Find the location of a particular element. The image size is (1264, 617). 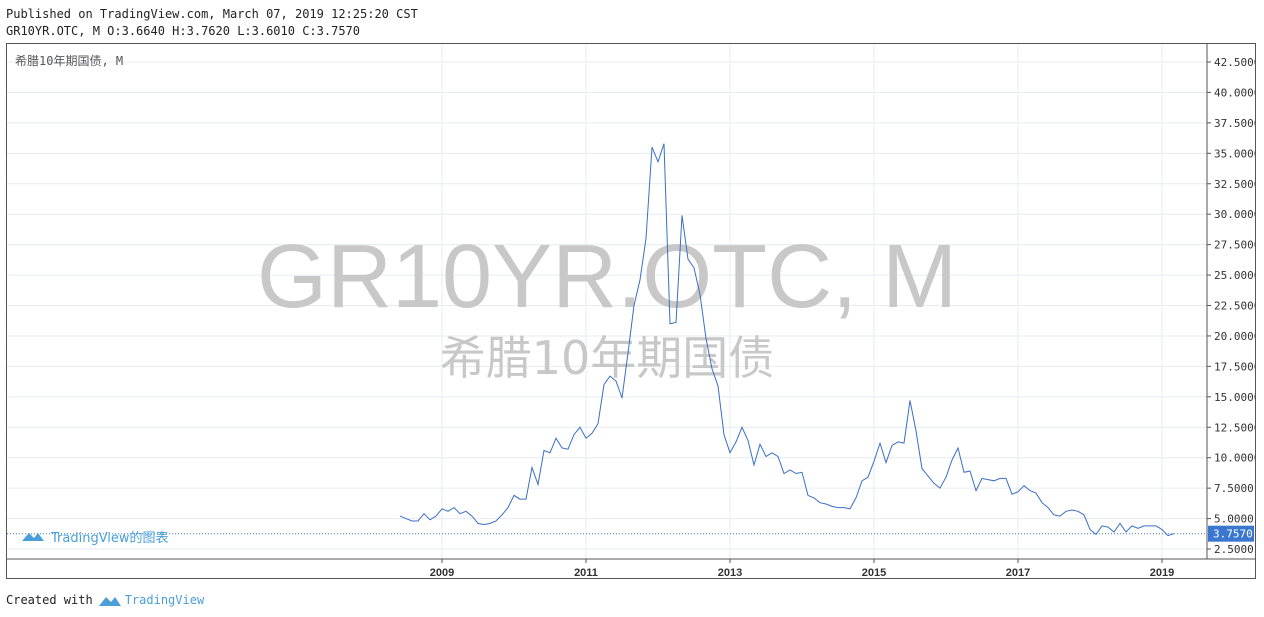

footer-prefix: Created with is located at coordinates (49, 600).